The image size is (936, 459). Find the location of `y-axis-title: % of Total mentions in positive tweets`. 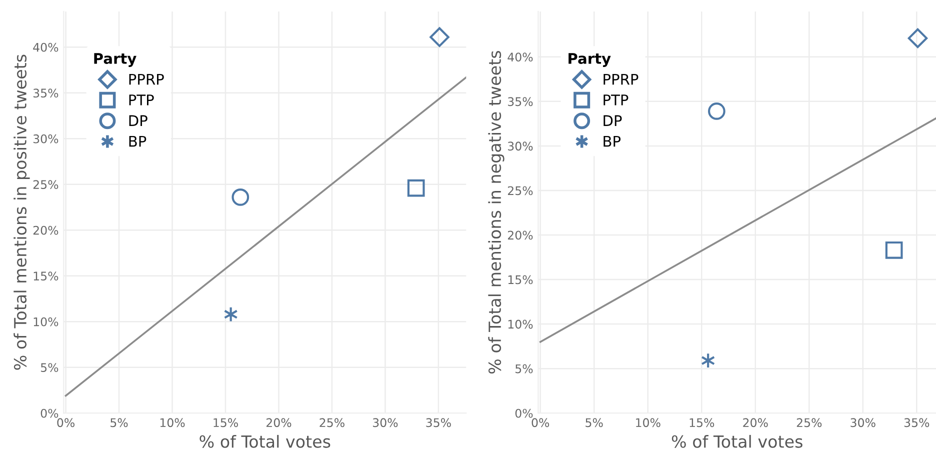

y-axis-title: % of Total mentions in positive tweets is located at coordinates (22, 212).